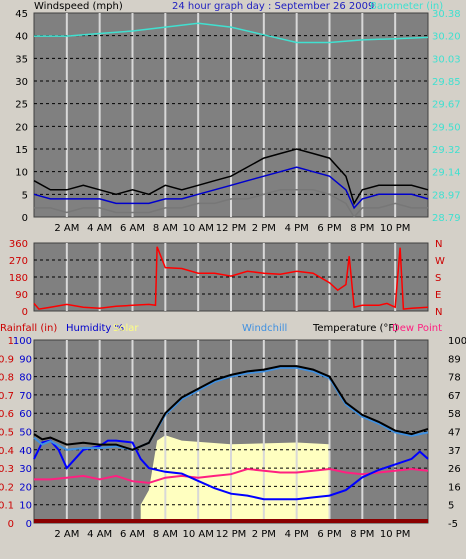 The image size is (466, 559). Describe the element at coordinates (440, 261) in the screenshot. I see `direction-compass-1: W` at that location.